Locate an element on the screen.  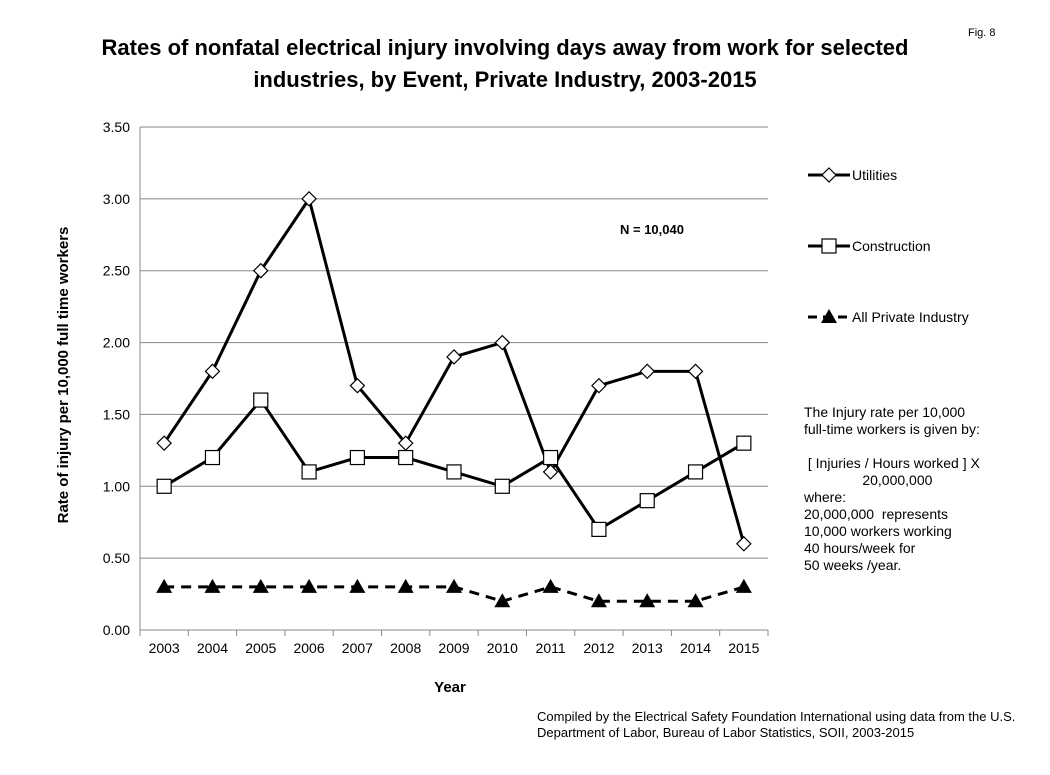
y-tick-label: 0.00 is located at coordinates (116, 630).